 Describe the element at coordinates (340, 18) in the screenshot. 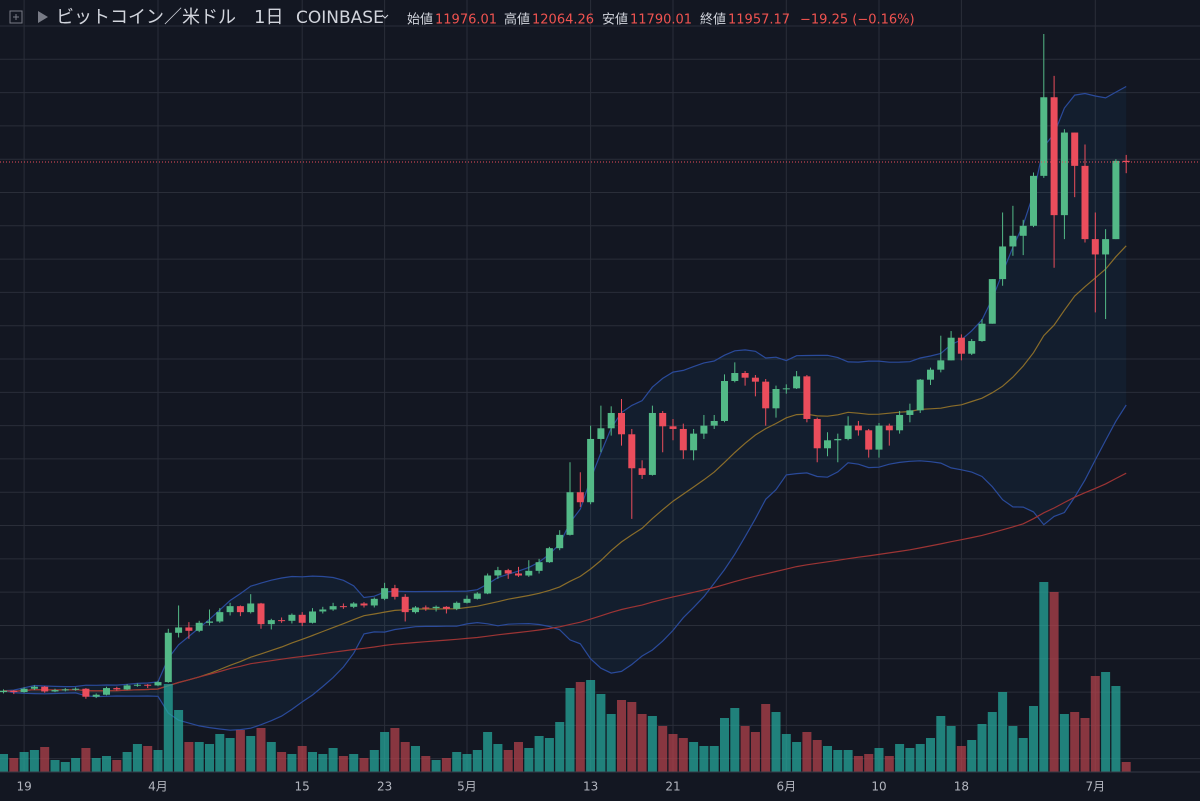

I see `exchange: COINBASE` at that location.